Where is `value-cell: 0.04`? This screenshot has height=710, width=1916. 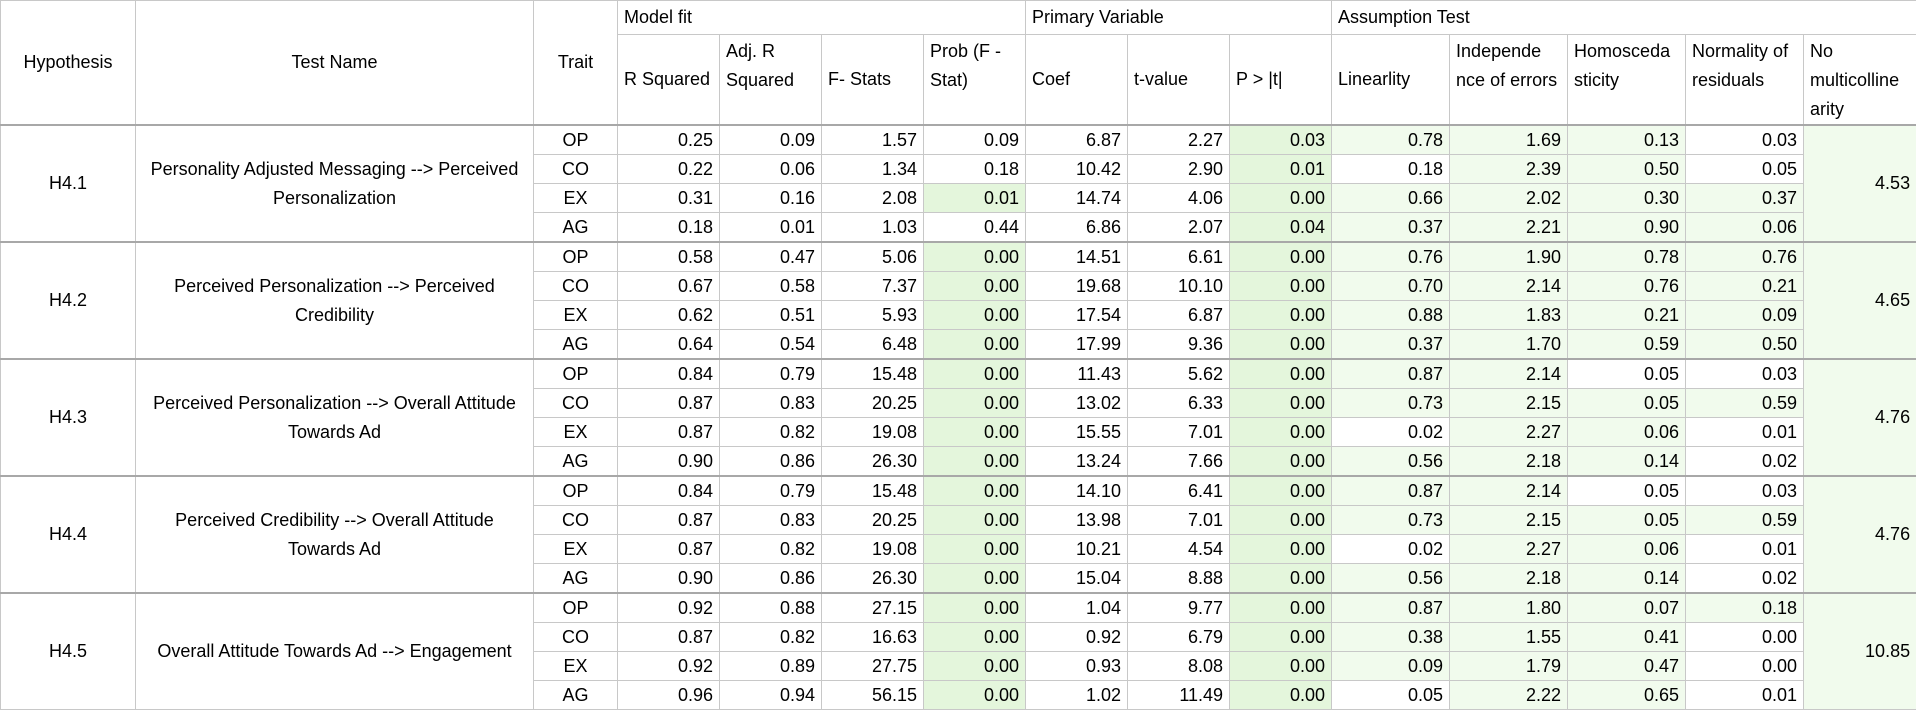
value-cell: 0.04 is located at coordinates (1281, 228).